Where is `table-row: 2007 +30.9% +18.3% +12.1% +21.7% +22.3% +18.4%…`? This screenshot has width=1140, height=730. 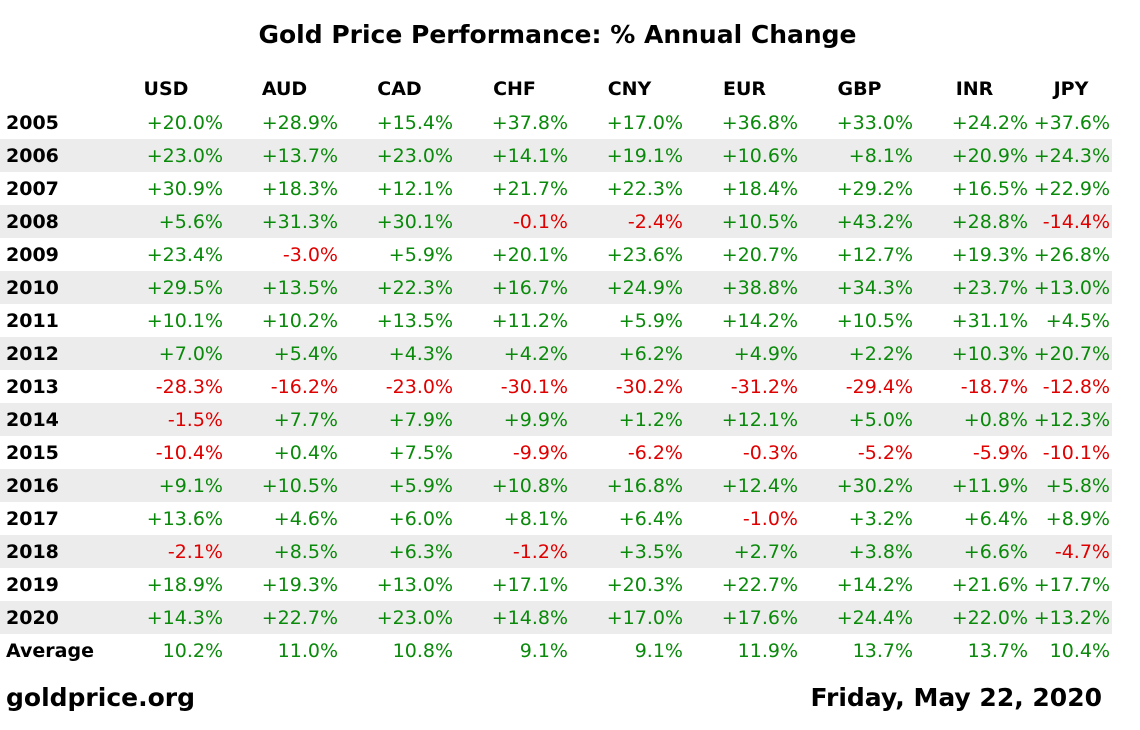
table-row: 2007 +30.9% +18.3% +12.1% +21.7% +22.3% +18.4%… is located at coordinates (556, 188).